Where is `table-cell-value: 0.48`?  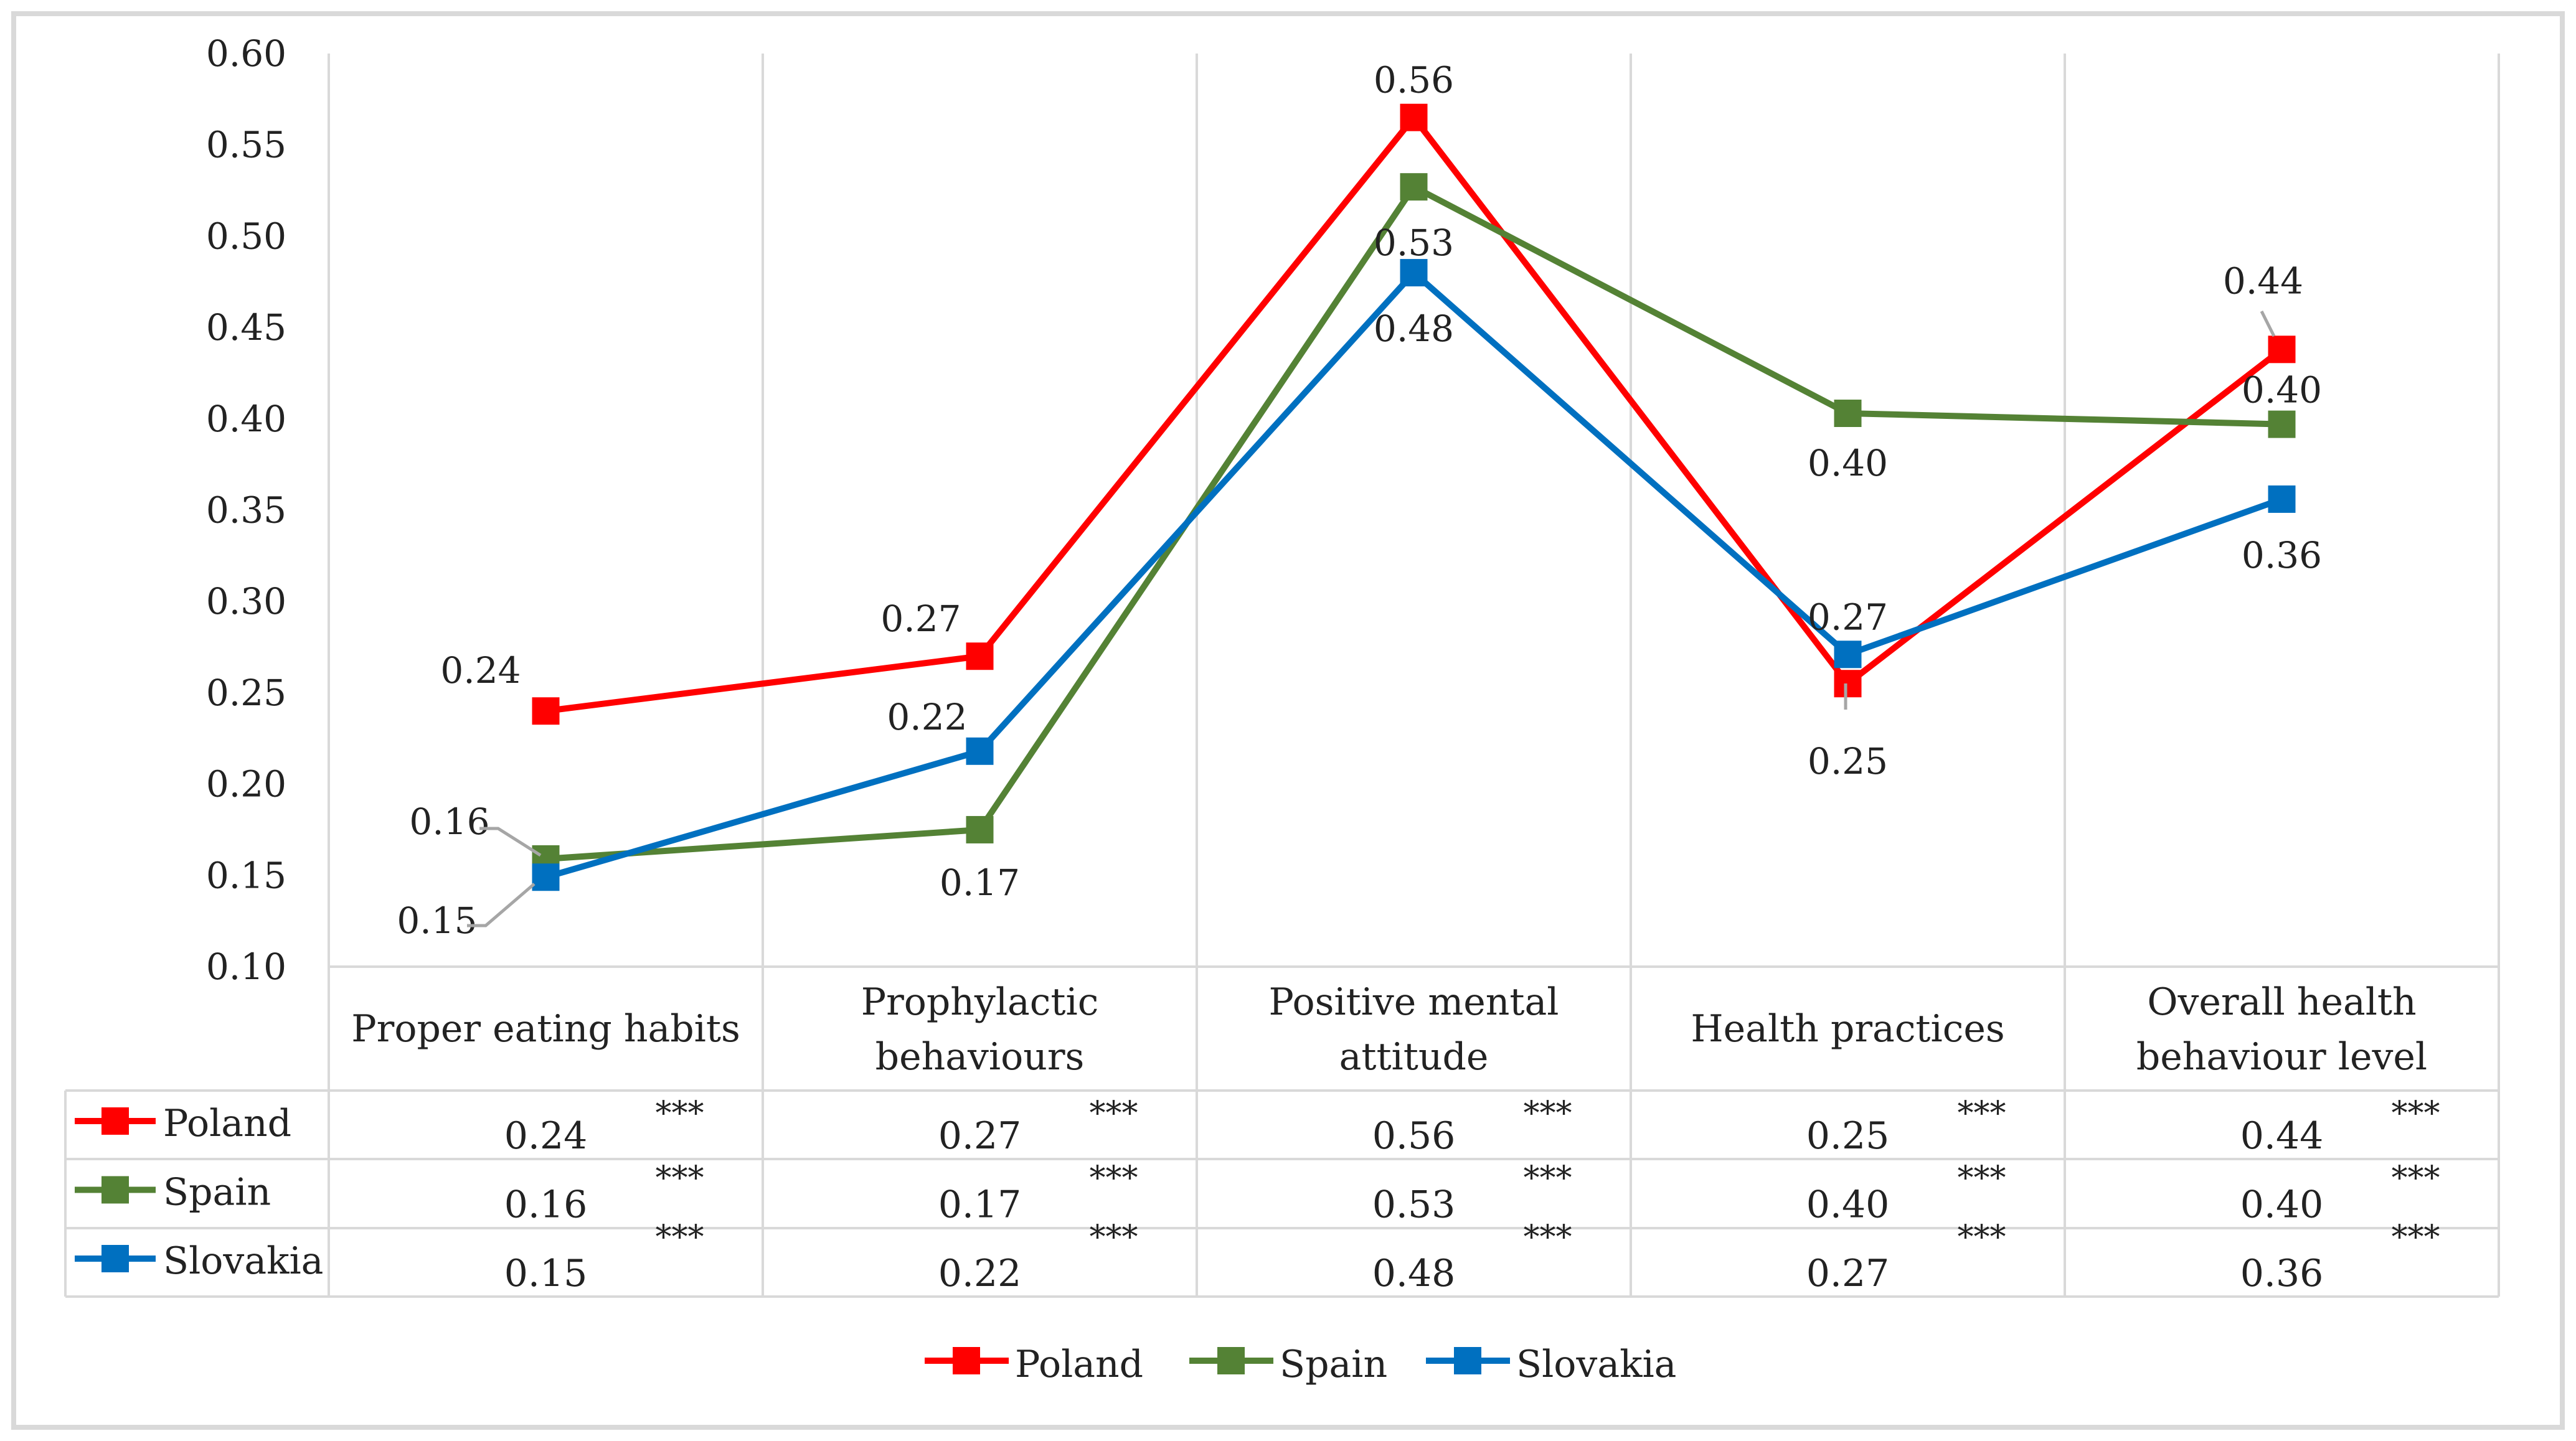 table-cell-value: 0.48 is located at coordinates (1414, 1273).